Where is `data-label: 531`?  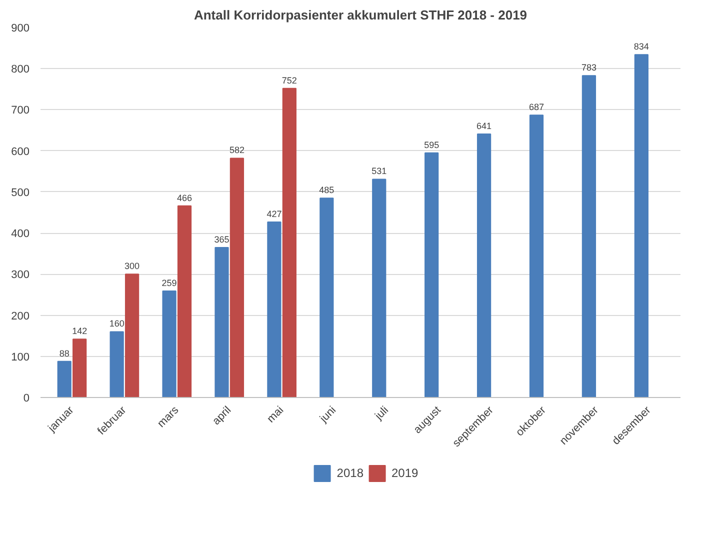
data-label: 531 is located at coordinates (379, 171).